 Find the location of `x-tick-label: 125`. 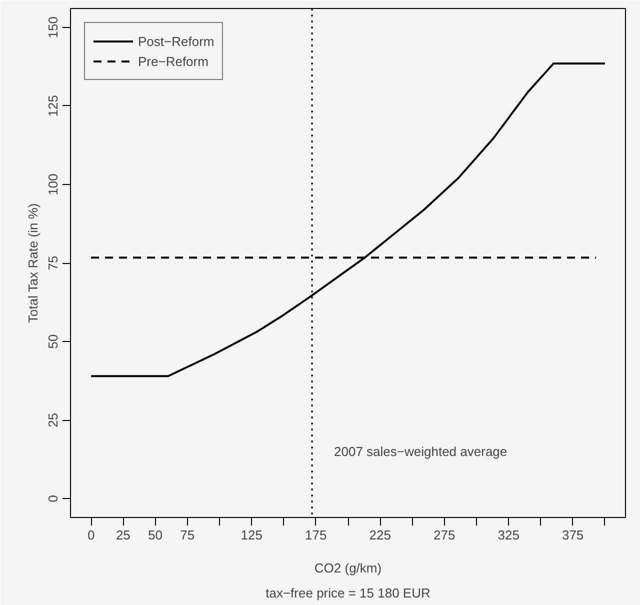

x-tick-label: 125 is located at coordinates (251, 535).